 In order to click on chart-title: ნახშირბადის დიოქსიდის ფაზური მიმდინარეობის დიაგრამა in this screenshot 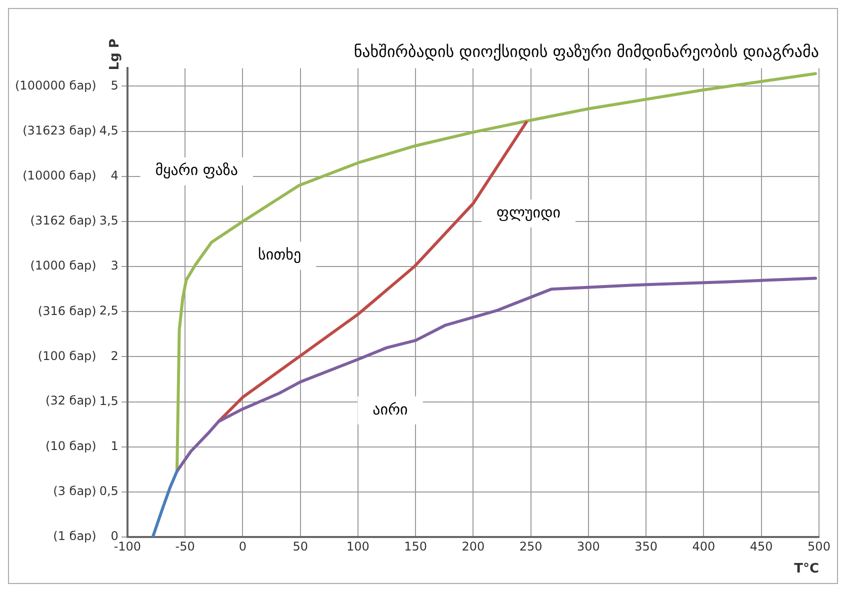, I will do `click(586, 51)`.